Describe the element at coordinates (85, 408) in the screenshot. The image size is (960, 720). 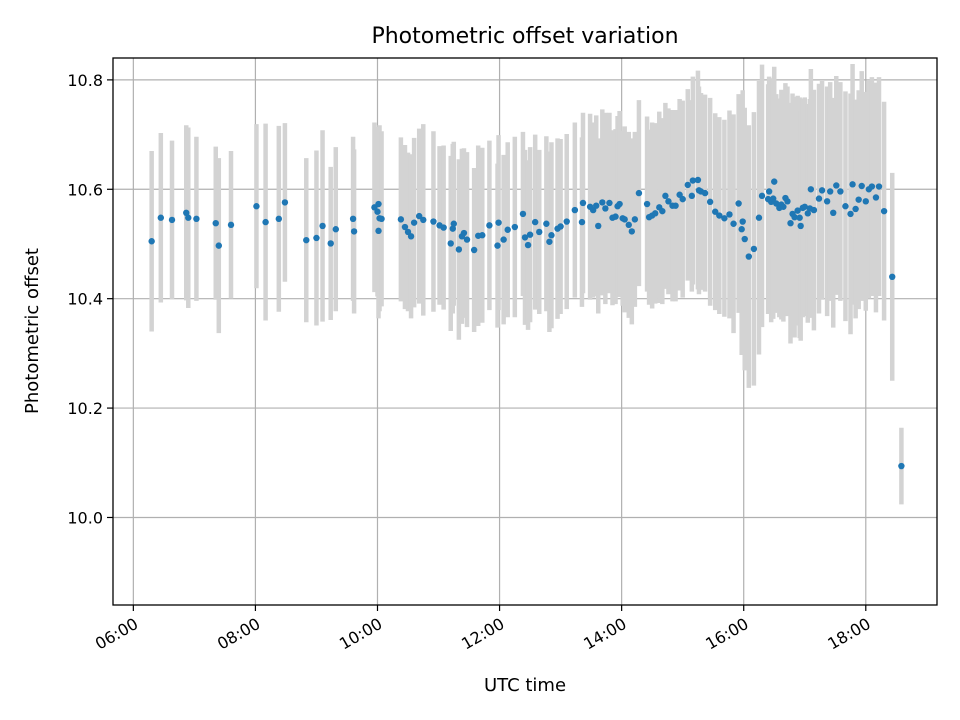
I see `y-tick-label: 10.2` at that location.